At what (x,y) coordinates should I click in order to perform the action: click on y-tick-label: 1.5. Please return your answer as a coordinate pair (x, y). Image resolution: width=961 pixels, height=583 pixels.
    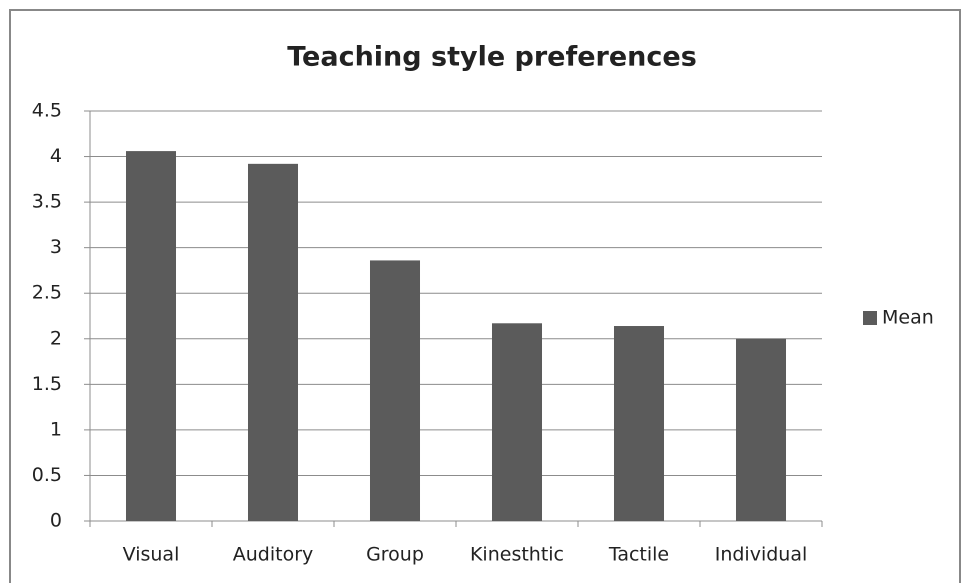
    Looking at the image, I should click on (47, 384).